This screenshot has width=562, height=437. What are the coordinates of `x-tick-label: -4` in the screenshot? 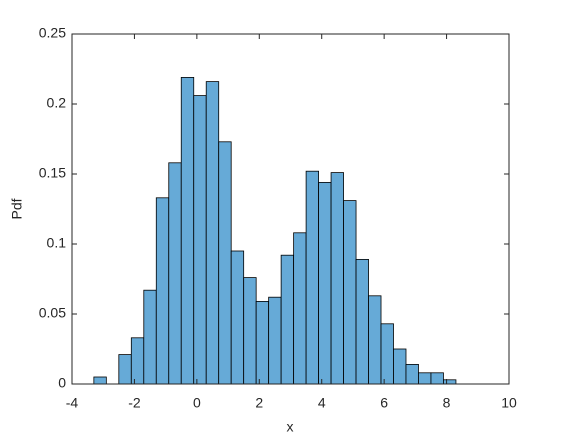 It's located at (72, 403).